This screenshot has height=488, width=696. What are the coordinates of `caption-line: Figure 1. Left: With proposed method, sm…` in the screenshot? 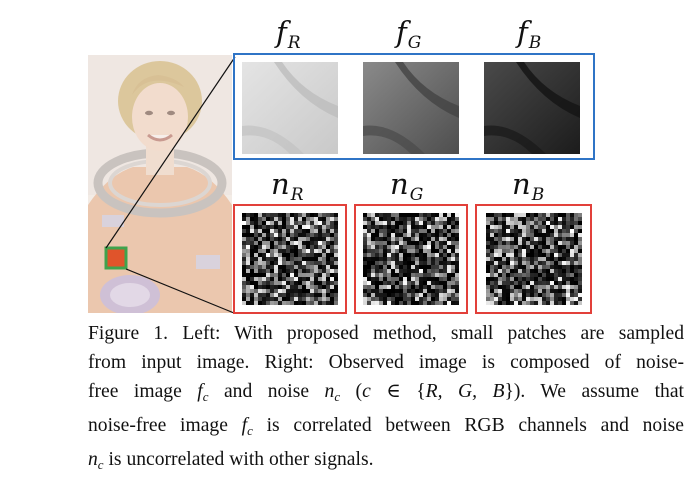 It's located at (386, 333).